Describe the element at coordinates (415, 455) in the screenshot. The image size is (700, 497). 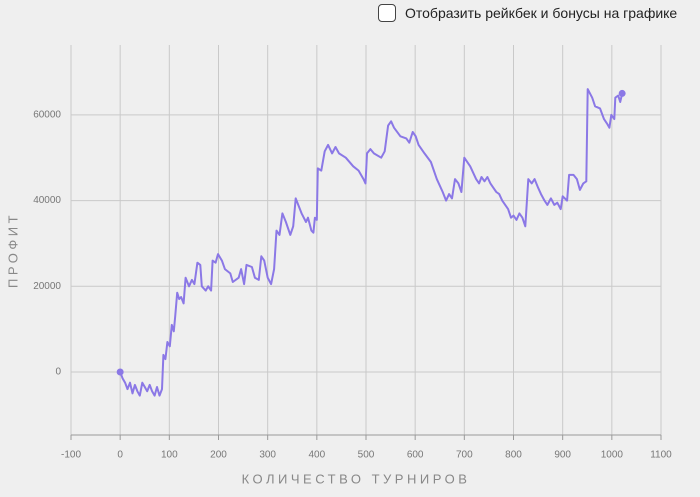
I see `x-tick-label: 600` at that location.